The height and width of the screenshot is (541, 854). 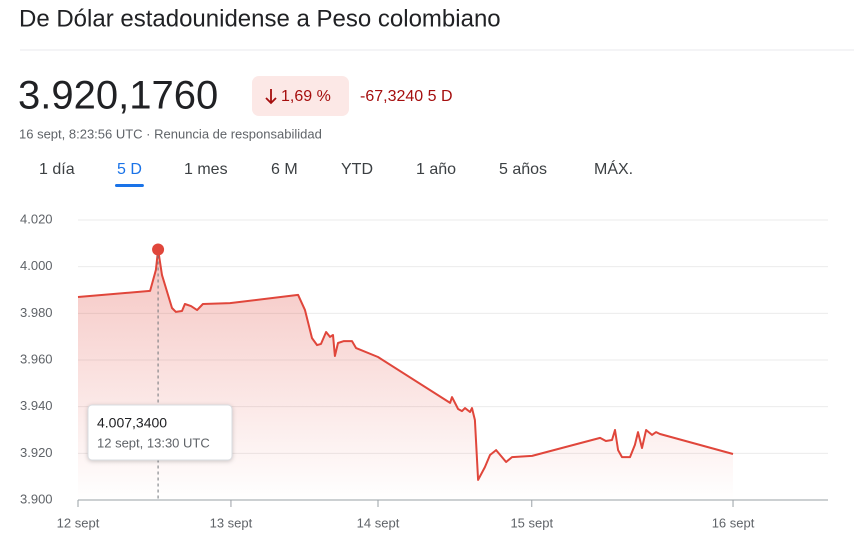 I want to click on down-arrow, so click(x=271, y=97).